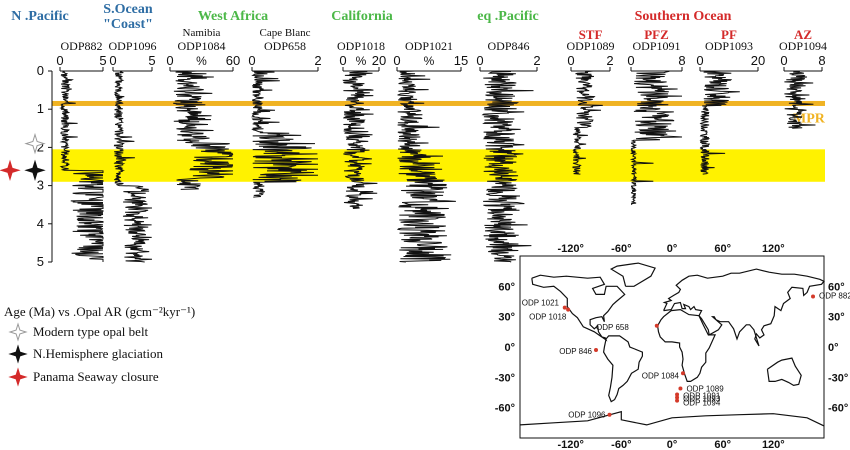 The height and width of the screenshot is (450, 850). What do you see at coordinates (834, 295) in the screenshot?
I see `site-label: ODP 882` at bounding box center [834, 295].